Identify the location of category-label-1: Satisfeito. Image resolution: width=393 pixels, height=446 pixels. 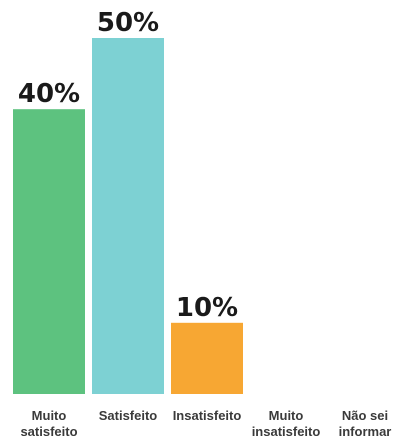
(128, 415).